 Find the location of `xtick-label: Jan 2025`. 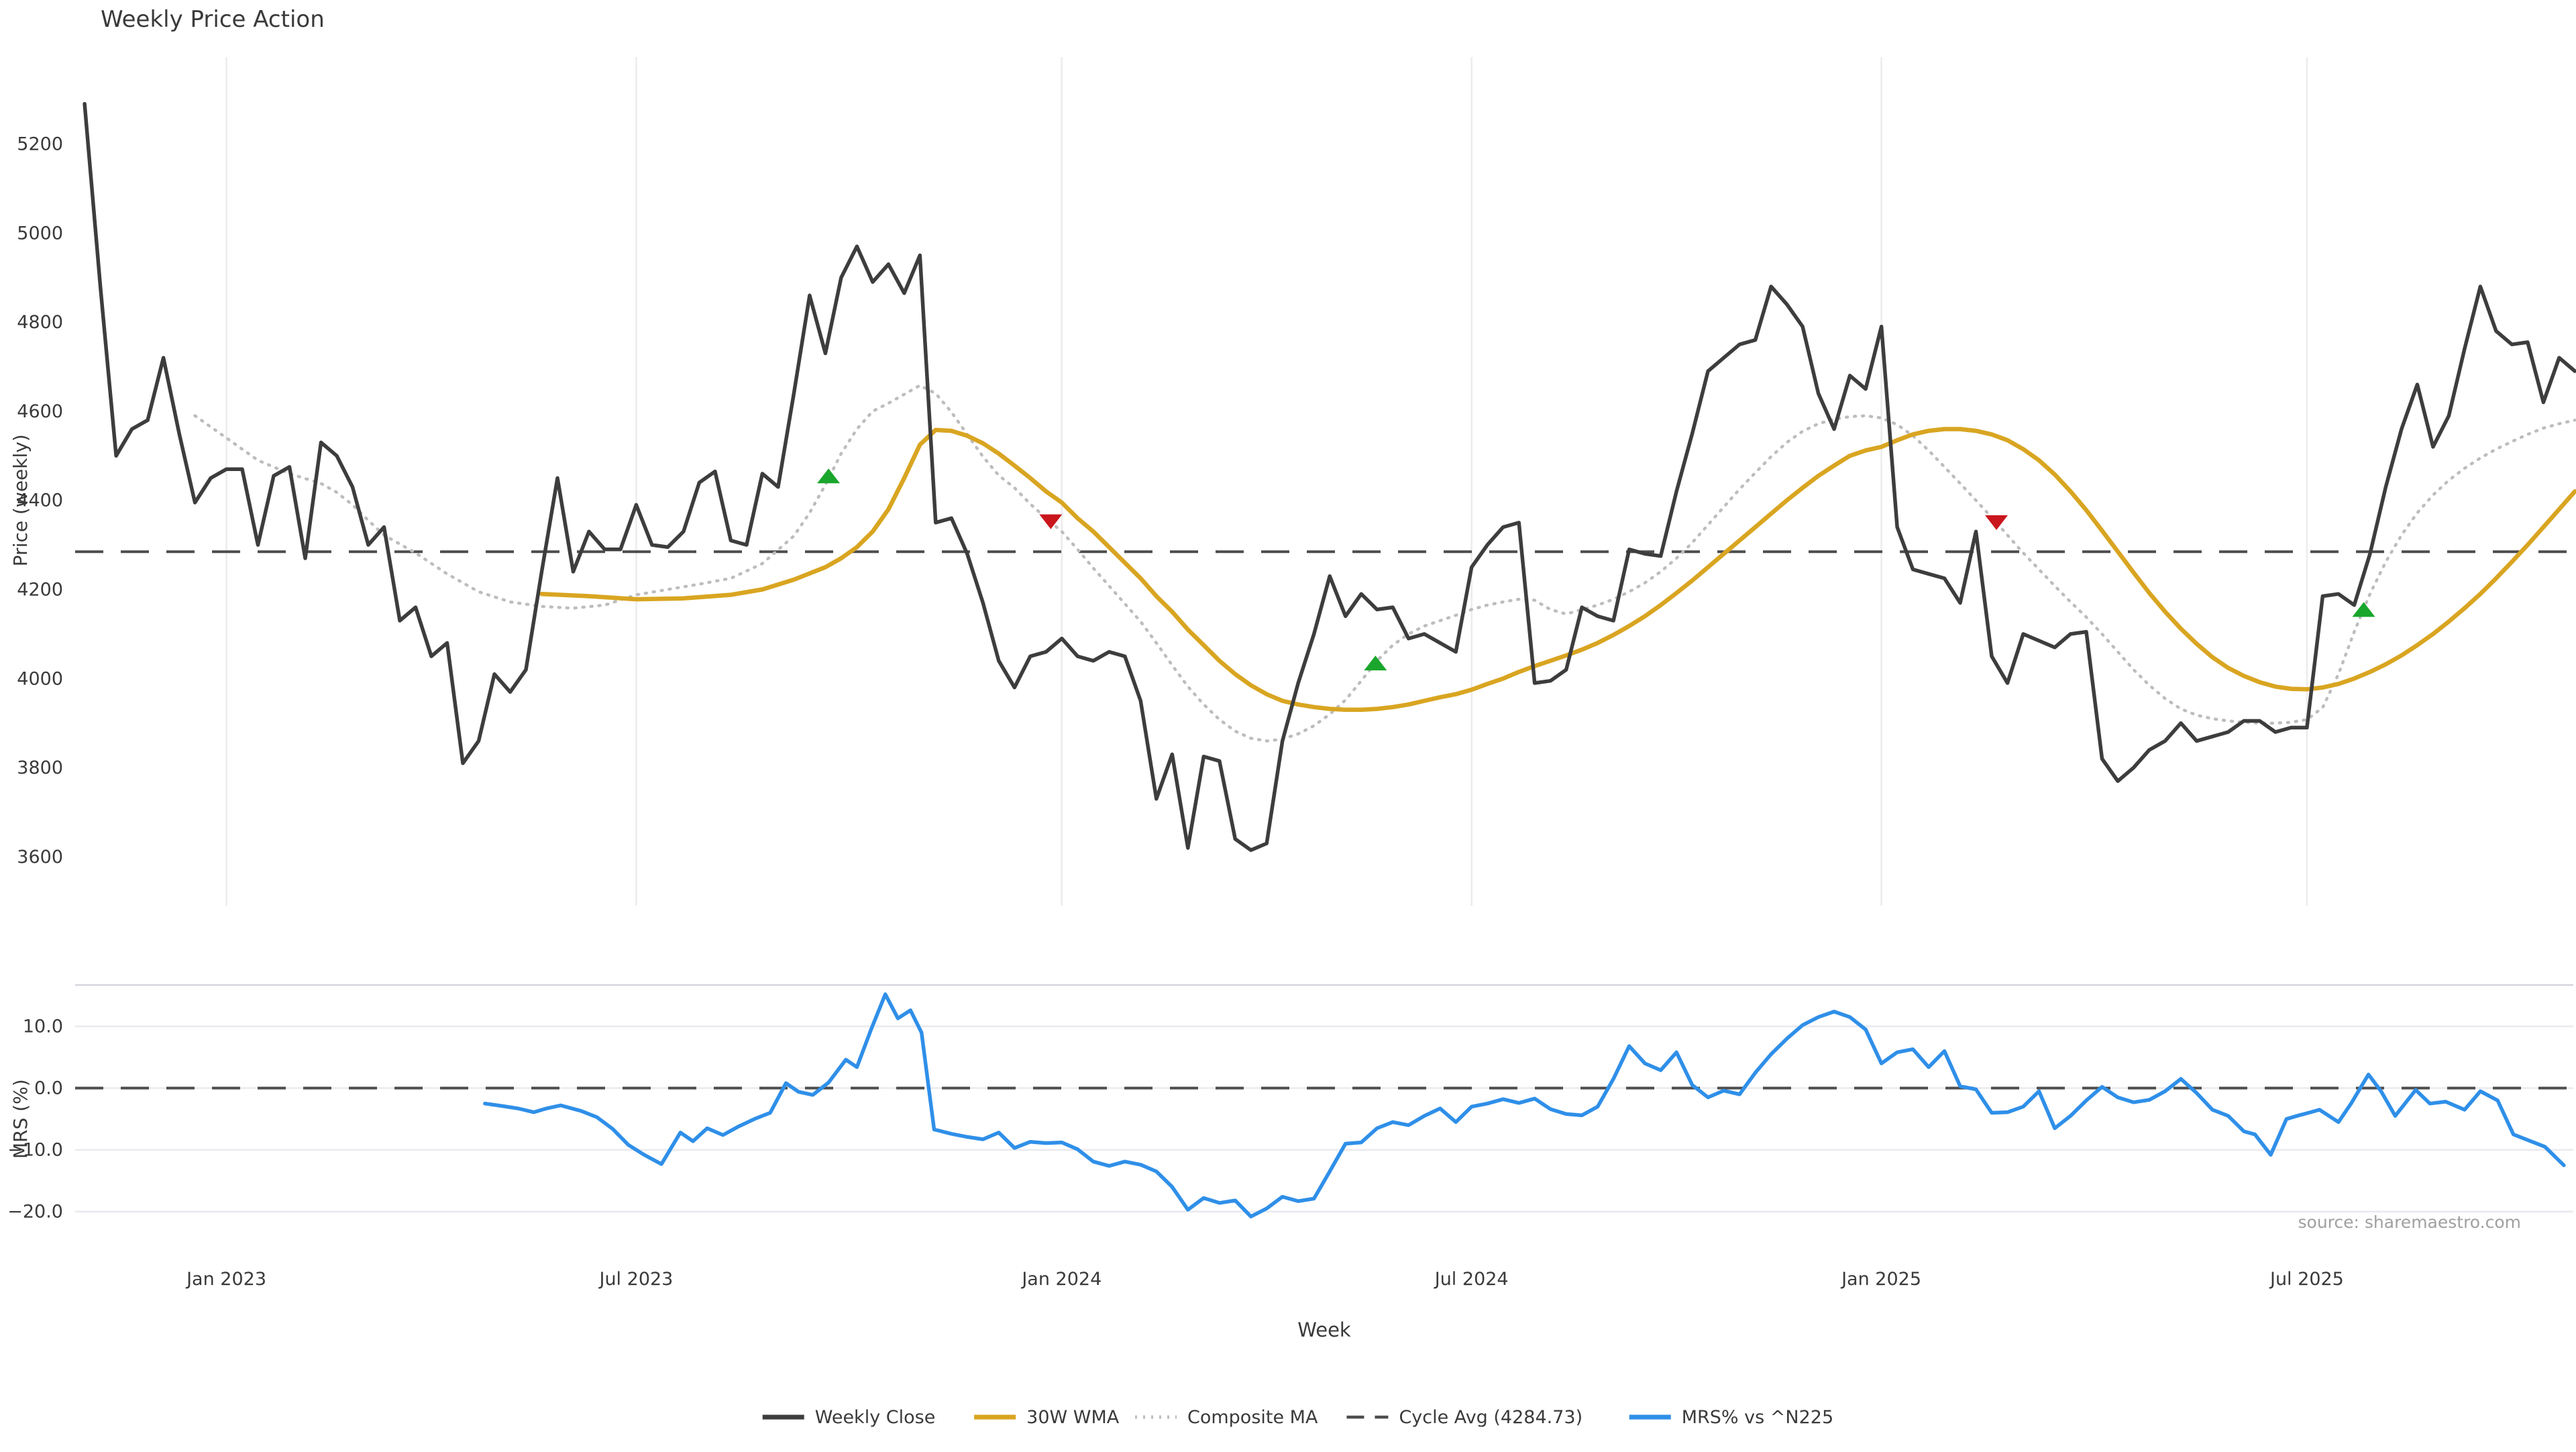

xtick-label: Jan 2025 is located at coordinates (1880, 1280).